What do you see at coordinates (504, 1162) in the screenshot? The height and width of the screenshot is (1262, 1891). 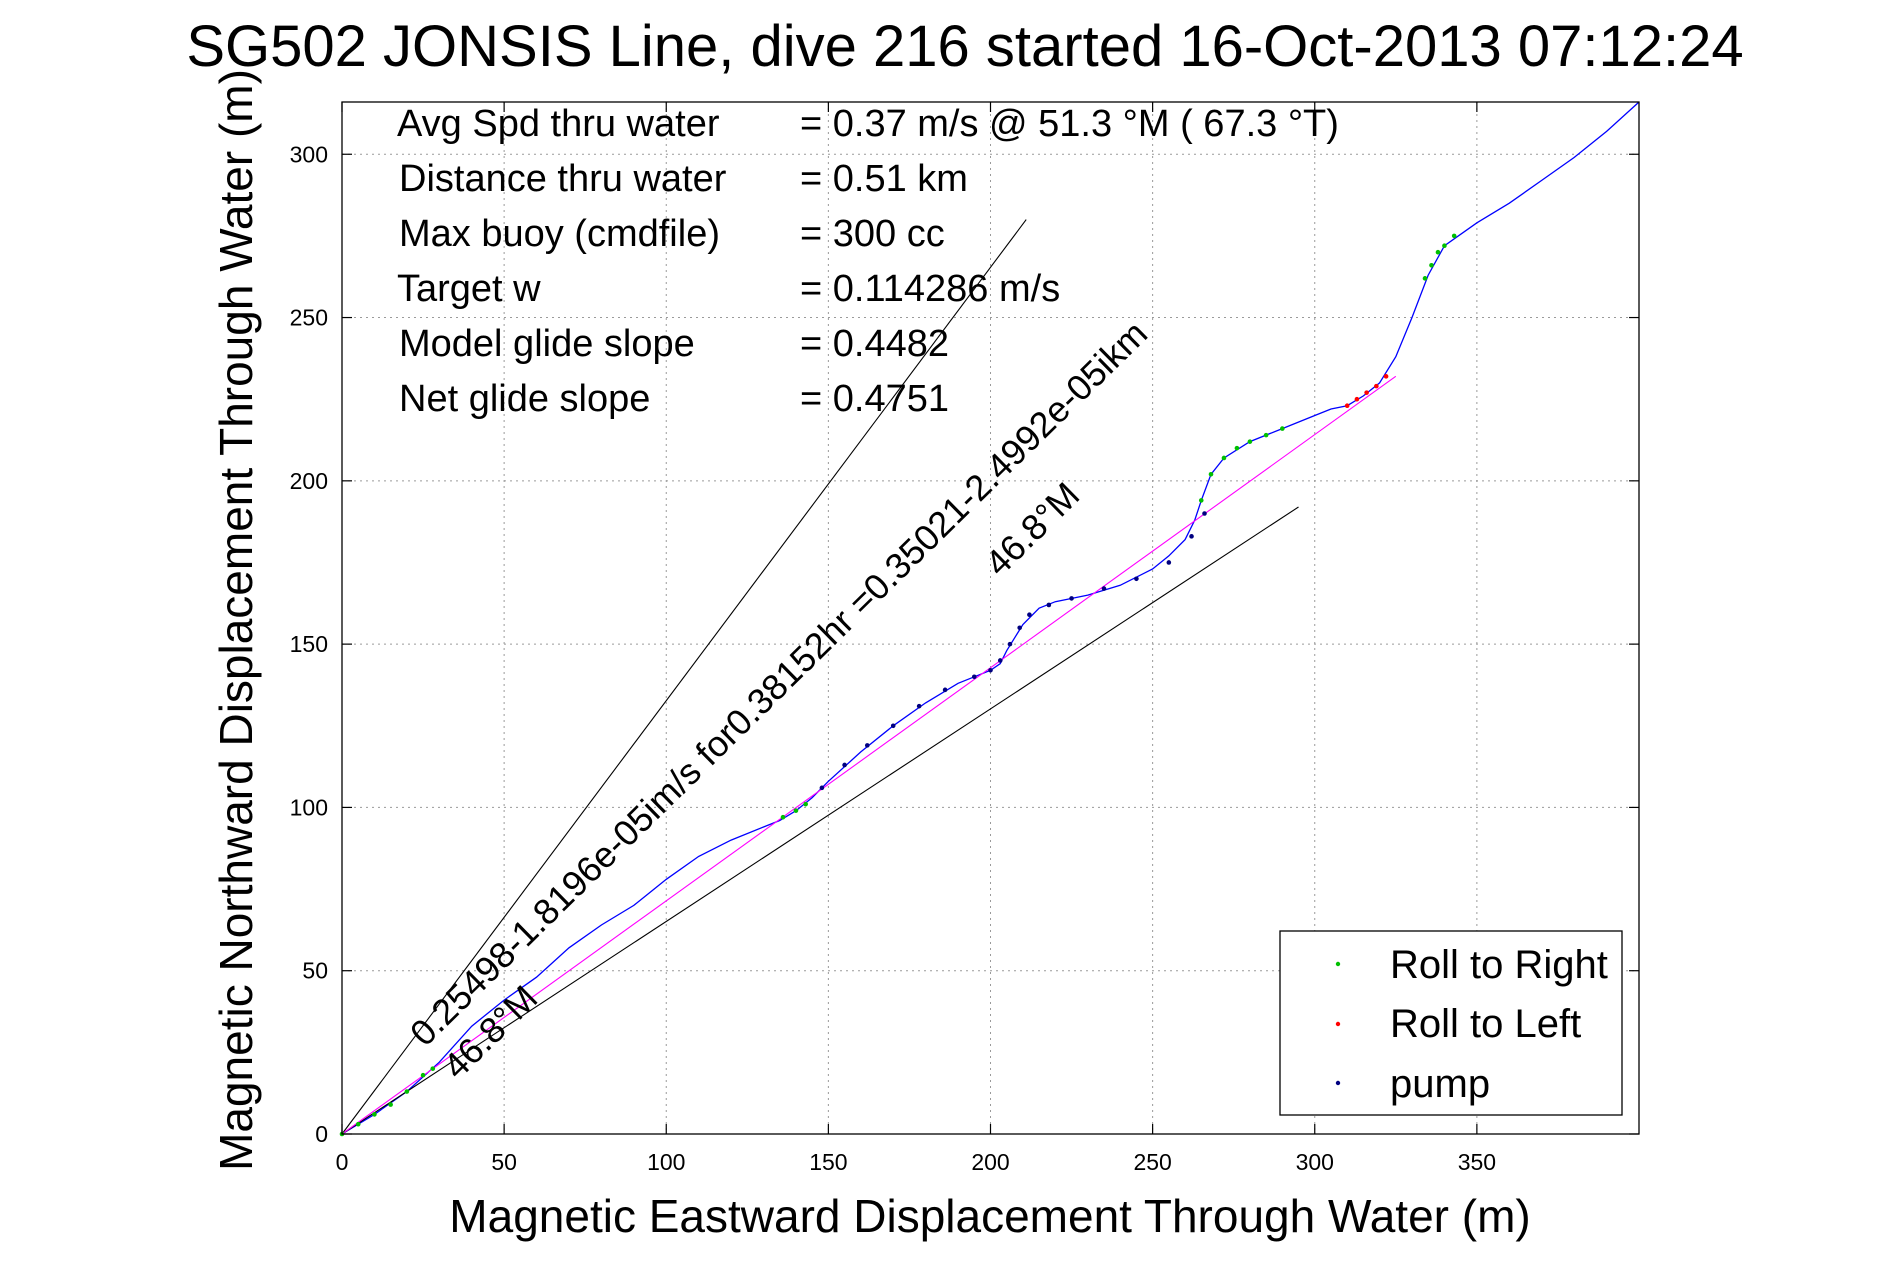 I see `x-tick-label: 50` at bounding box center [504, 1162].